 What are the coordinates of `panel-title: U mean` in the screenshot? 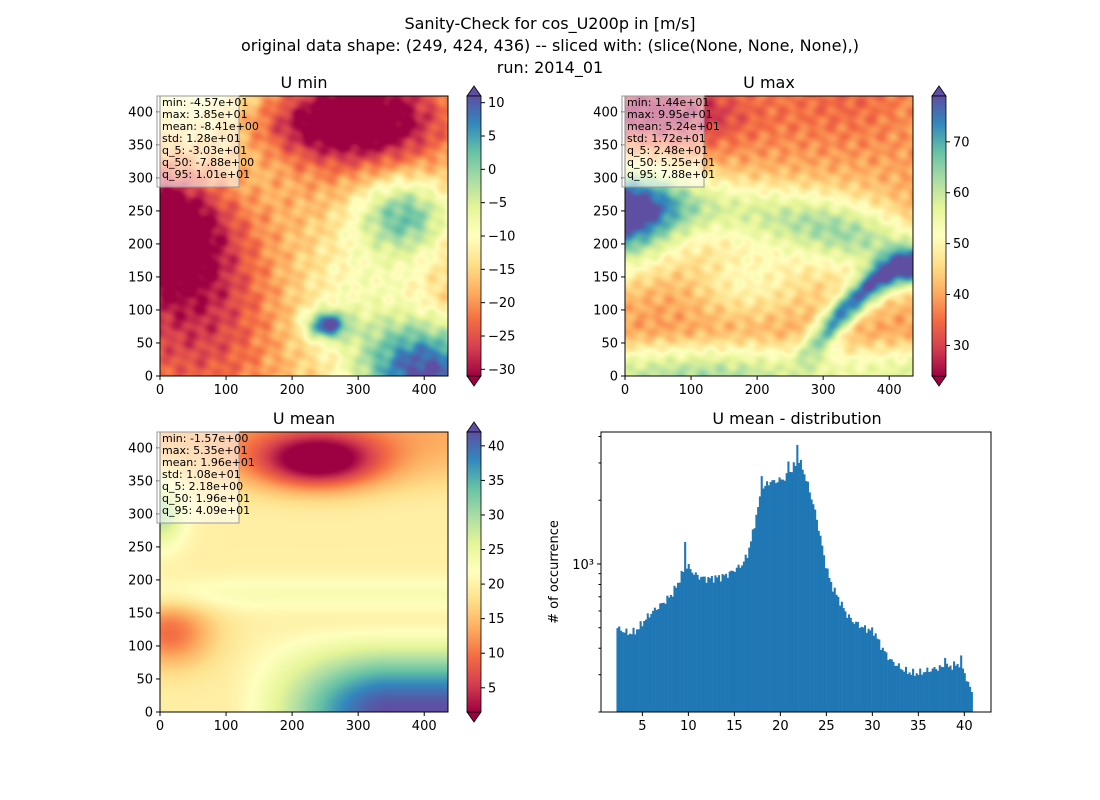 It's located at (304, 418).